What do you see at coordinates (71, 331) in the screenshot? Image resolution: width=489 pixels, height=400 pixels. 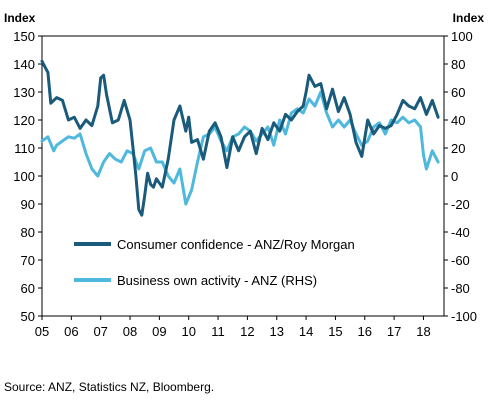 I see `x-tick-label: 06` at bounding box center [71, 331].